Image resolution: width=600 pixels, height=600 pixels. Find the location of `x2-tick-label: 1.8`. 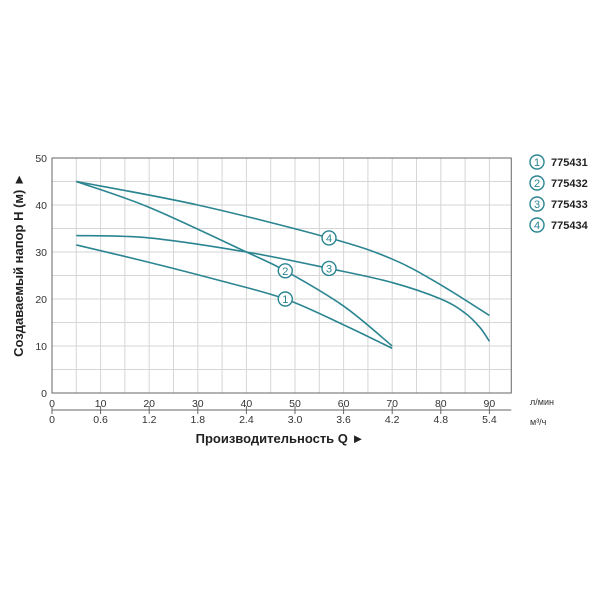

x2-tick-label: 1.8 is located at coordinates (197, 420).